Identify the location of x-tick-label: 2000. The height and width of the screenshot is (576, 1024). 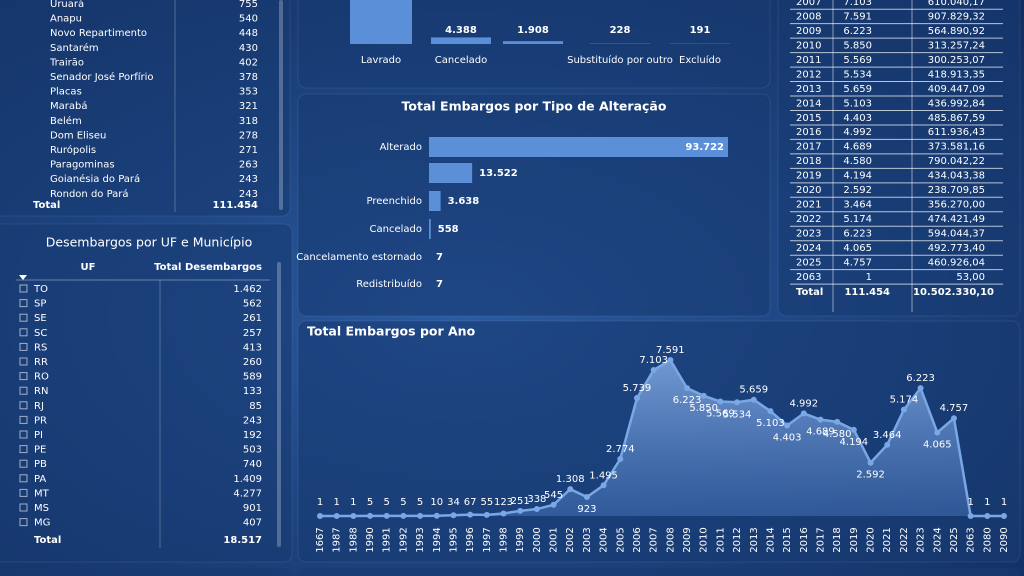
(537, 539).